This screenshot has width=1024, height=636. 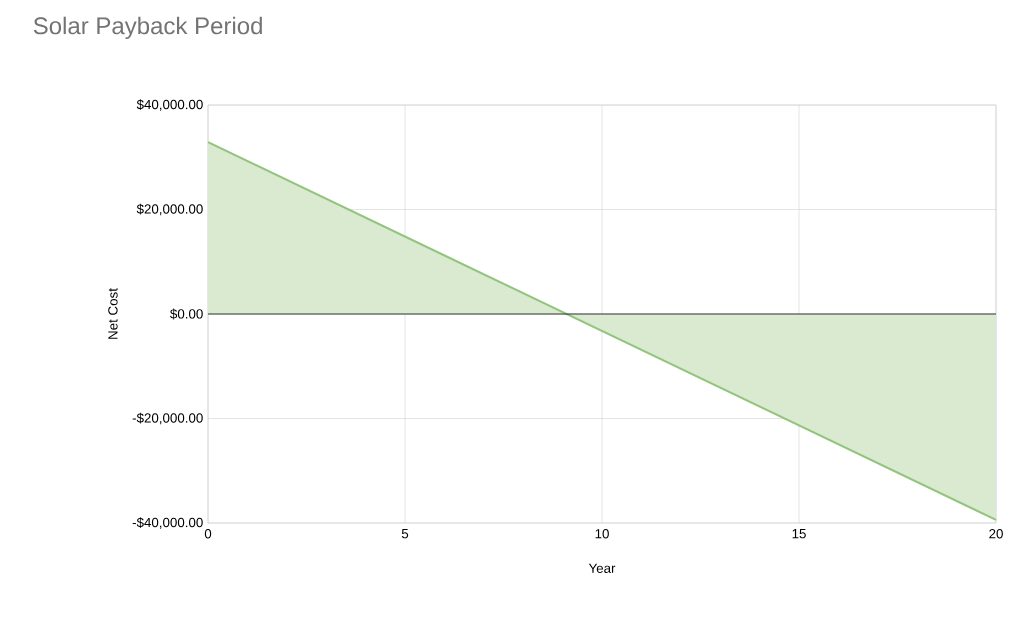 What do you see at coordinates (996, 534) in the screenshot?
I see `x-tick-label: 20` at bounding box center [996, 534].